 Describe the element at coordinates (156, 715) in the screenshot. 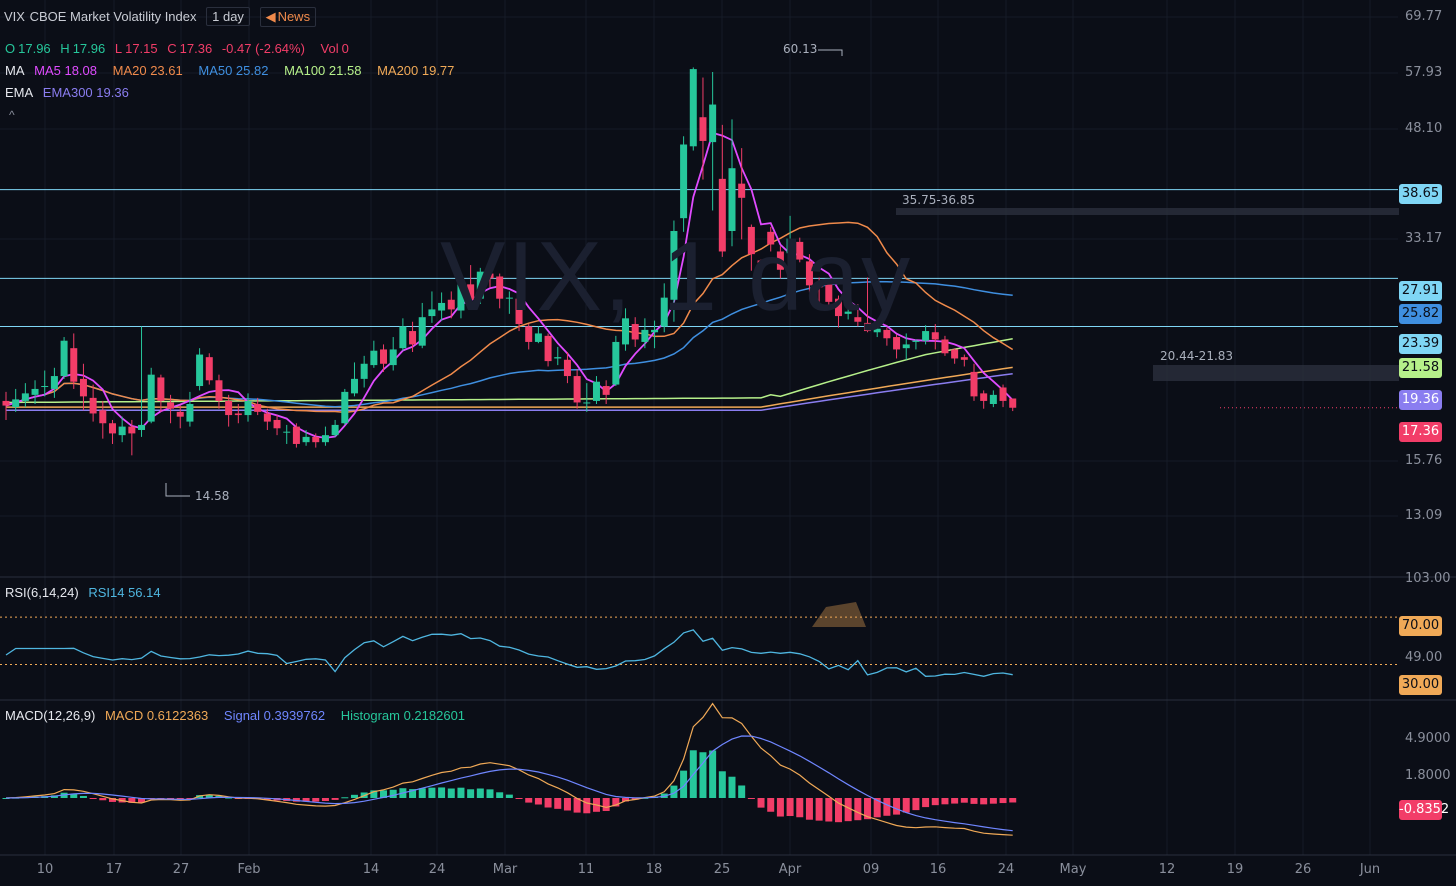

I see `macd-value: MACD 0.6122363` at that location.